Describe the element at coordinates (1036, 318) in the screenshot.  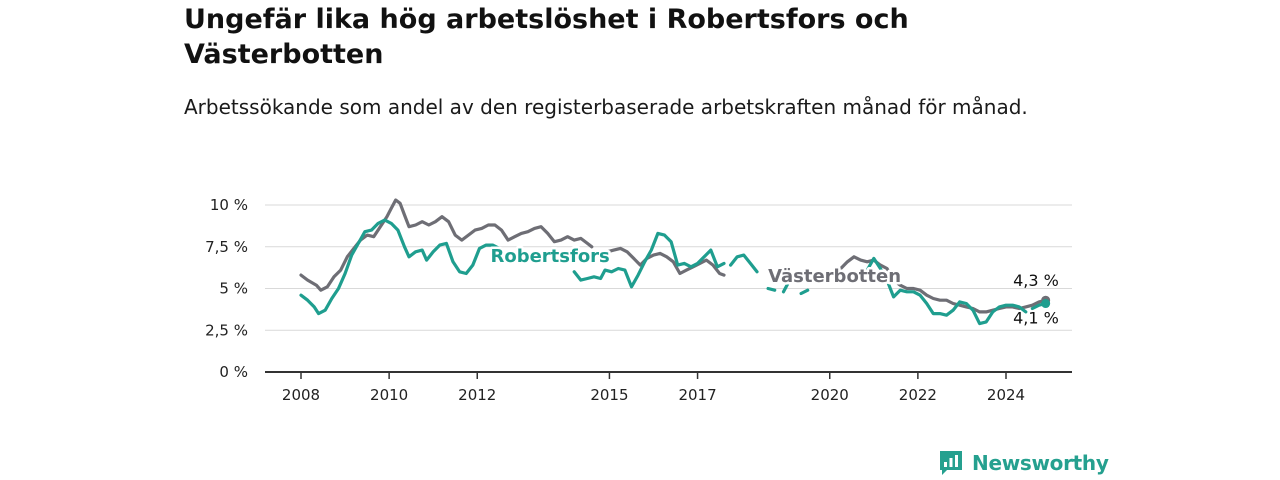
I see `end-value-label-robertsfors: 4,1 %` at that location.